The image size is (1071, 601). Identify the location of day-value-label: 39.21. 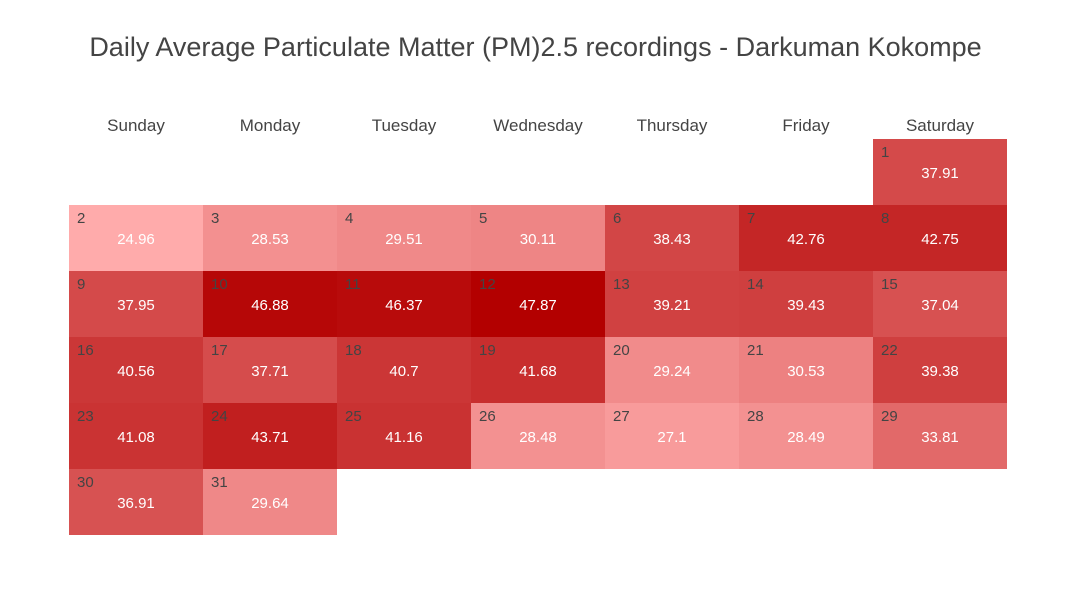
(672, 305).